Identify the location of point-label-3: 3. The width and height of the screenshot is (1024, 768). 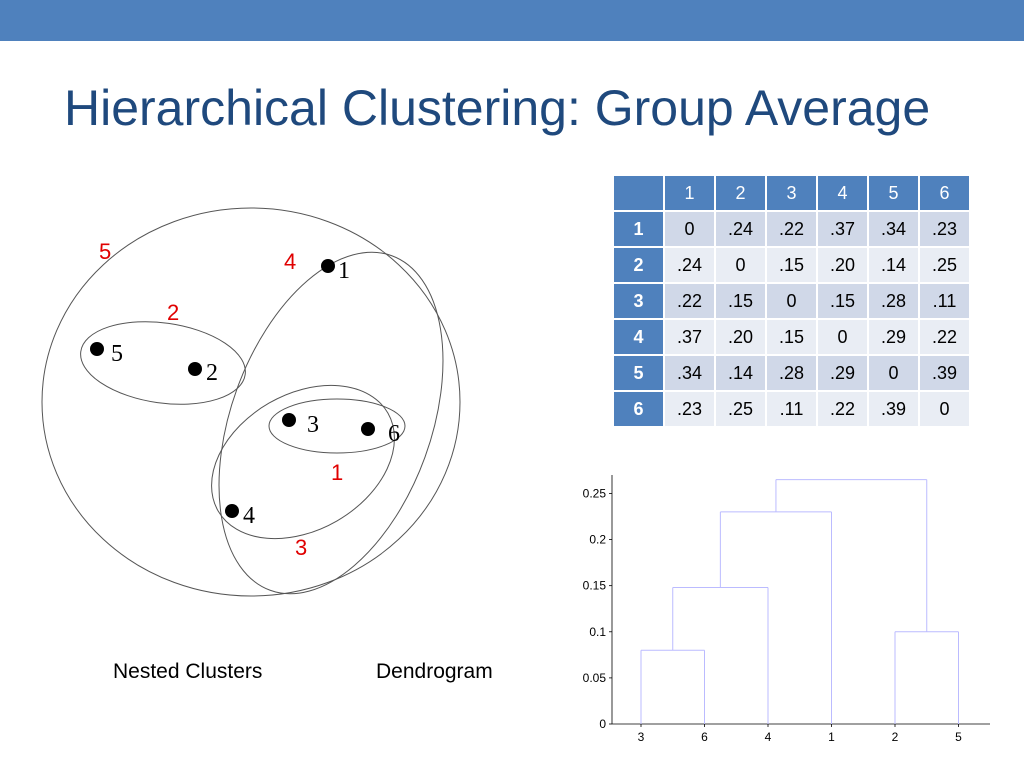
(313, 425).